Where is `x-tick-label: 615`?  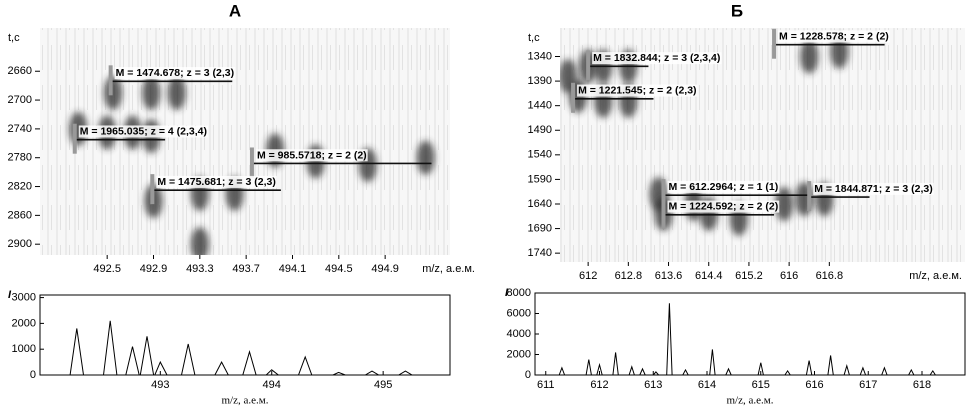 x-tick-label: 615 is located at coordinates (761, 385).